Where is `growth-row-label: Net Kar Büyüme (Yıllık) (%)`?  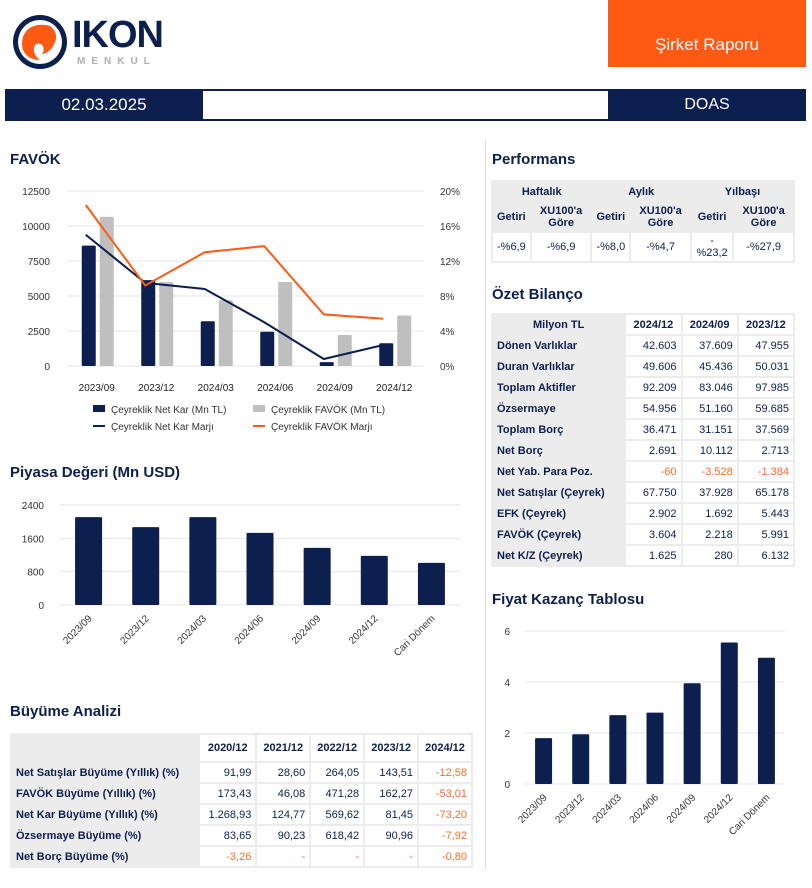
growth-row-label: Net Kar Büyüme (Yıllık) (%) is located at coordinates (105, 814).